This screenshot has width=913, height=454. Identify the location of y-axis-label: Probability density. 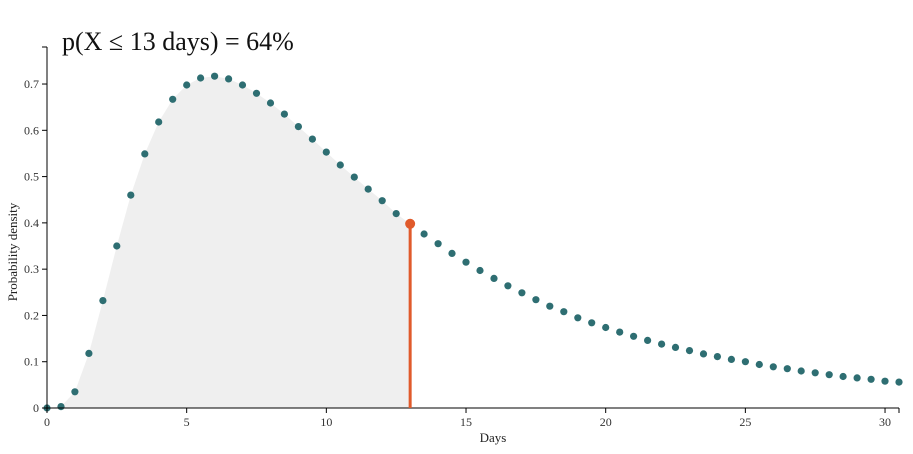
(12, 251).